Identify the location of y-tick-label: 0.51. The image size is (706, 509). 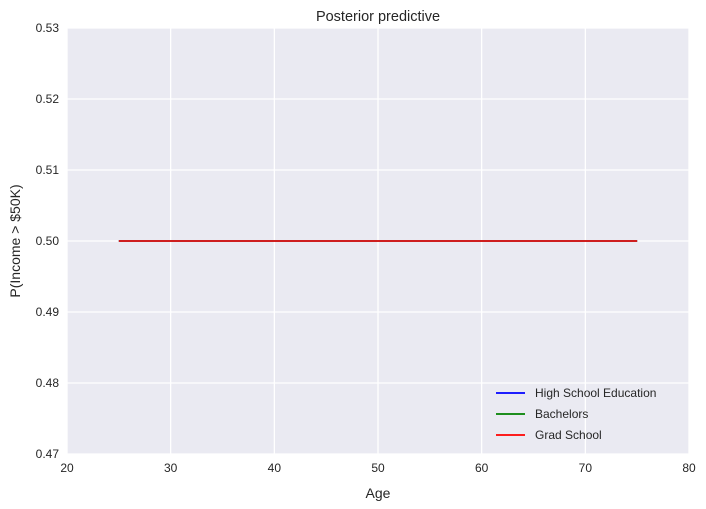
(48, 170).